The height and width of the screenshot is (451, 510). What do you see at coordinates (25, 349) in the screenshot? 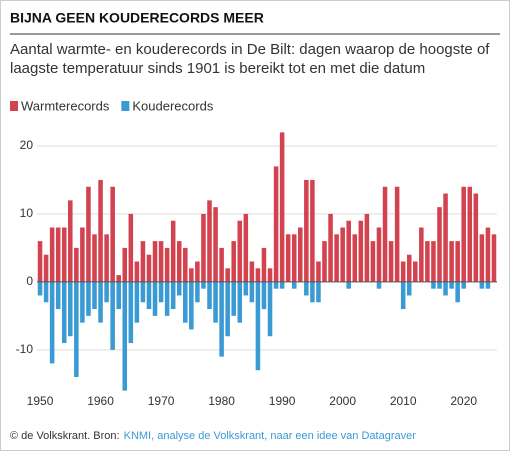
I see `y-tick-label: -10` at bounding box center [25, 349].